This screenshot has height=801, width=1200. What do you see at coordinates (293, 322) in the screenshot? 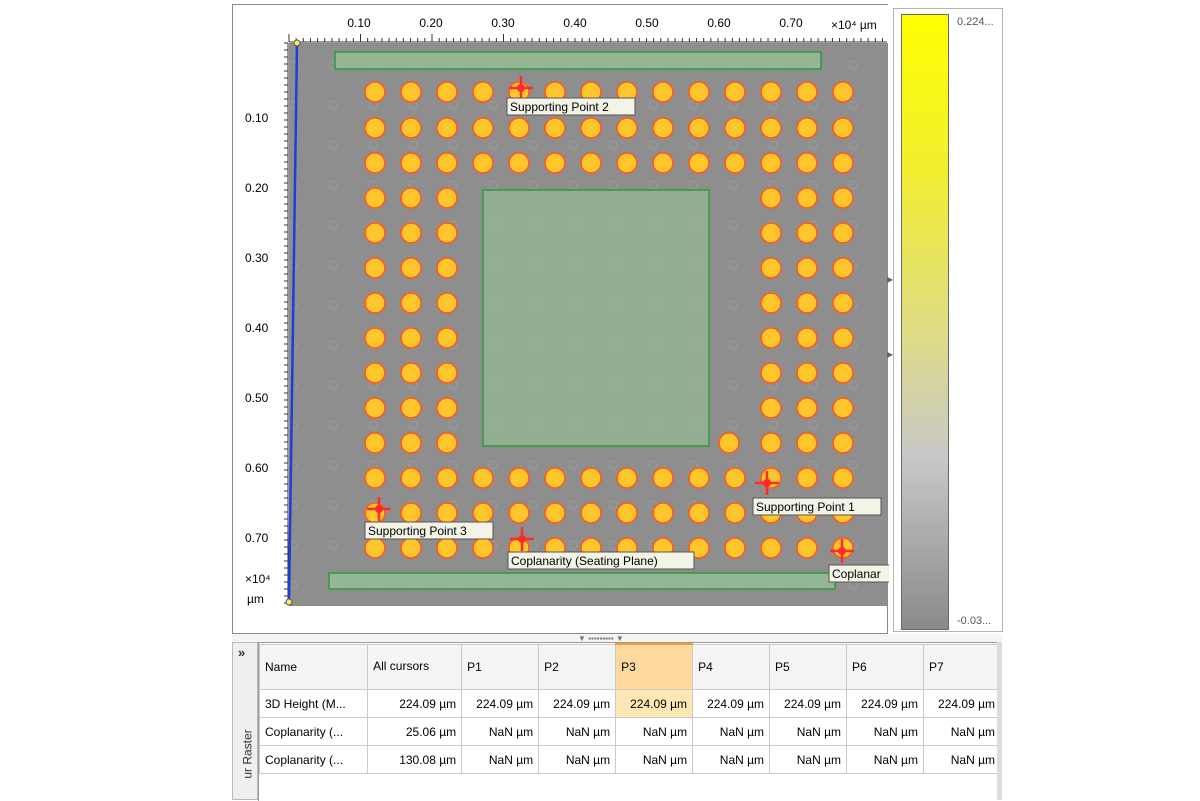
I see `reference-line` at bounding box center [293, 322].